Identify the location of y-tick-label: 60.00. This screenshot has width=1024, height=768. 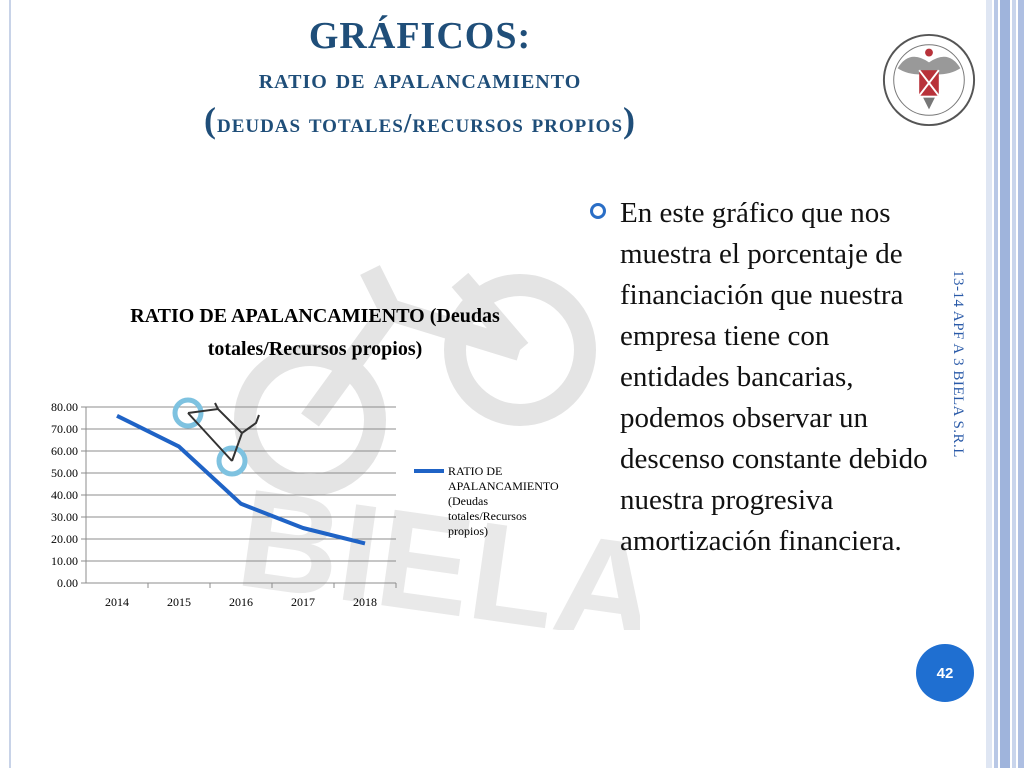
(64, 451).